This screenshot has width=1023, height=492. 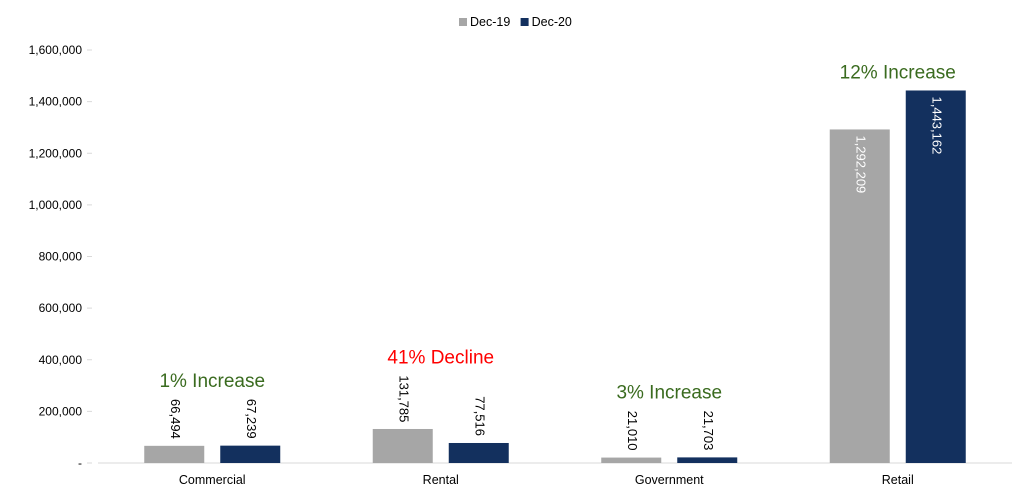 I want to click on y-tick-label: 200,000, so click(x=61, y=411).